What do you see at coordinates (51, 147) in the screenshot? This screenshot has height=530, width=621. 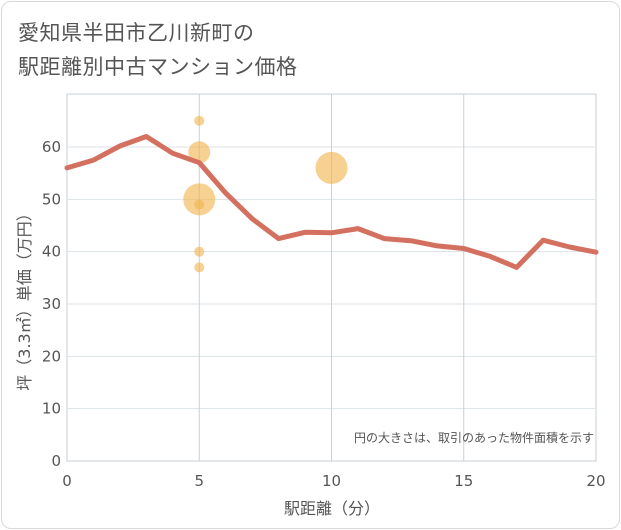 I see `y-tick-label: 60` at bounding box center [51, 147].